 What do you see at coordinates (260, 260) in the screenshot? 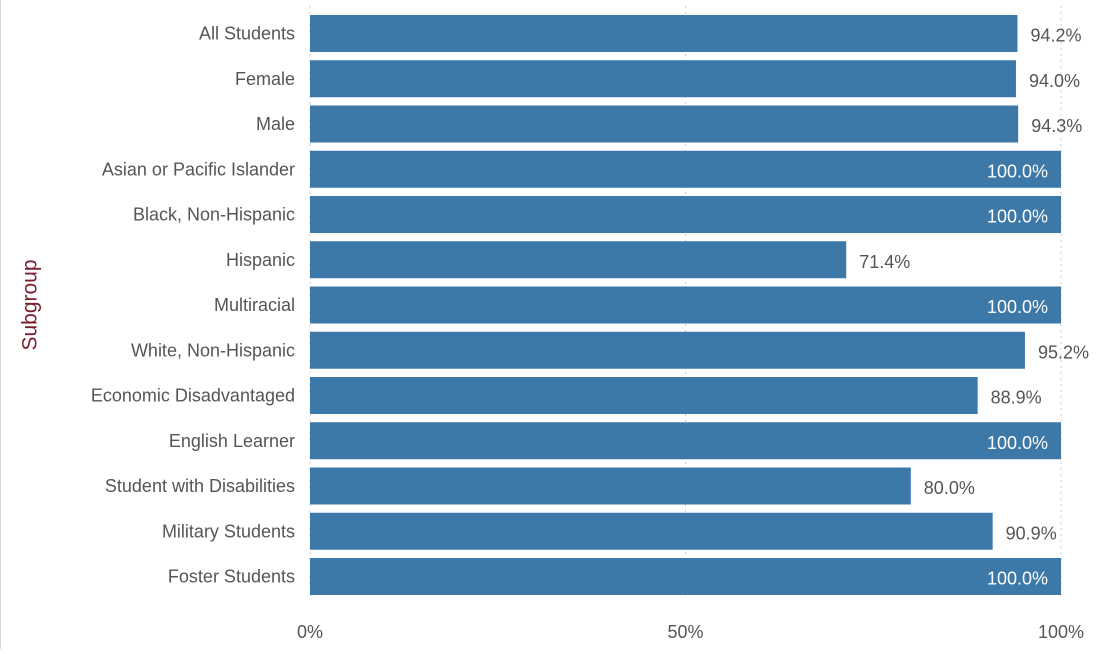
I see `category-label: Hispanic` at bounding box center [260, 260].